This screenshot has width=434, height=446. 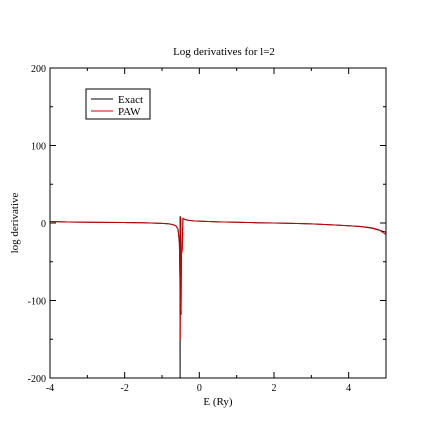 I want to click on legend-label-paw: PAW, so click(x=129, y=112).